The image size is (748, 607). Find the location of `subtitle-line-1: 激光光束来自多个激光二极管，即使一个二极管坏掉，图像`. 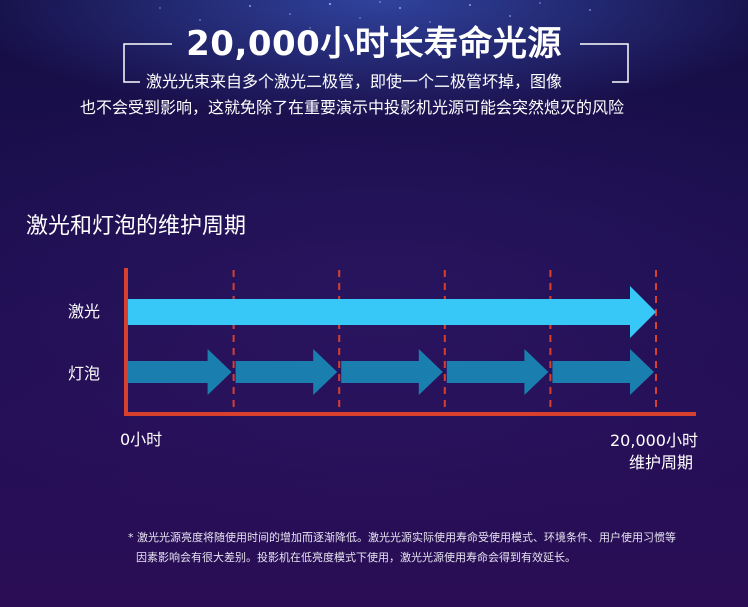

subtitle-line-1: 激光光束来自多个激光二极管，即使一个二极管坏掉，图像 is located at coordinates (354, 81).